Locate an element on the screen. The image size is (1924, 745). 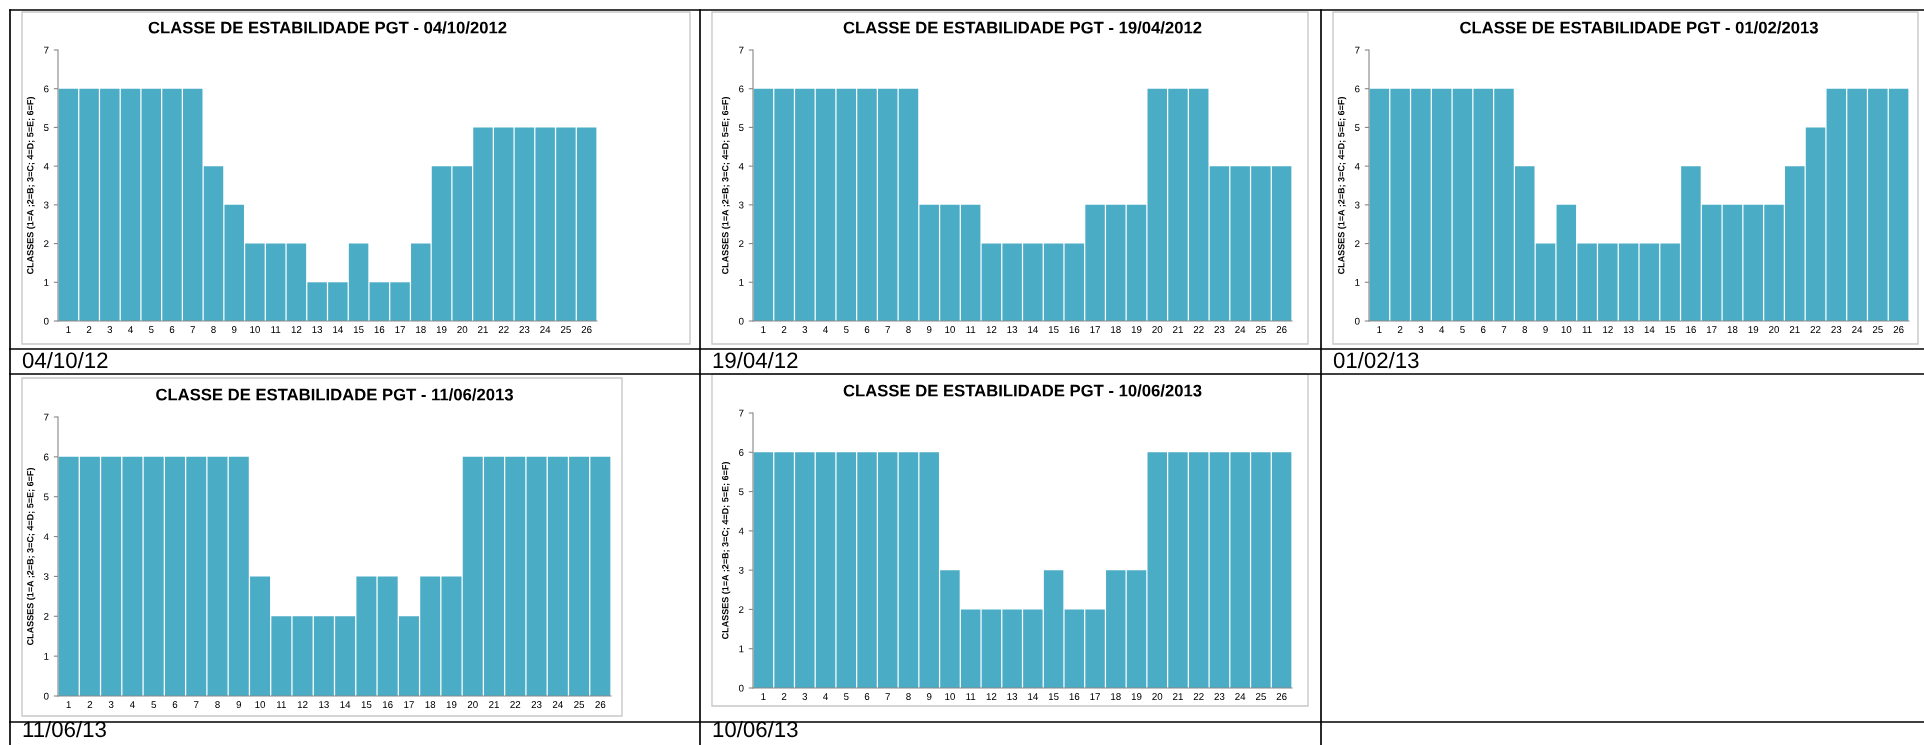
y-tick-label: 7 is located at coordinates (46, 50).